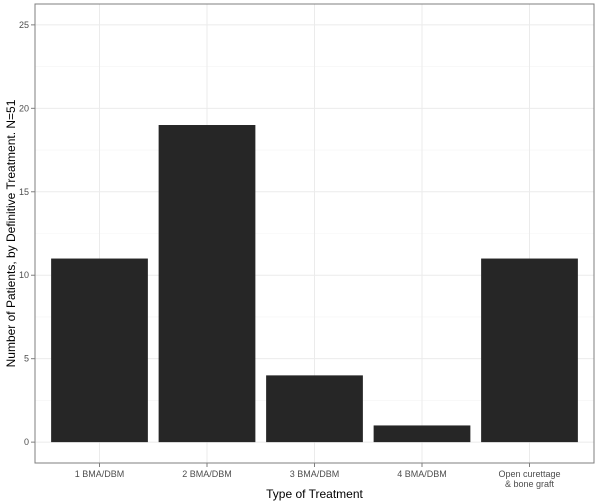 The width and height of the screenshot is (600, 504). I want to click on x-tick-label-line: 1 BMA/DBM, so click(100, 474).